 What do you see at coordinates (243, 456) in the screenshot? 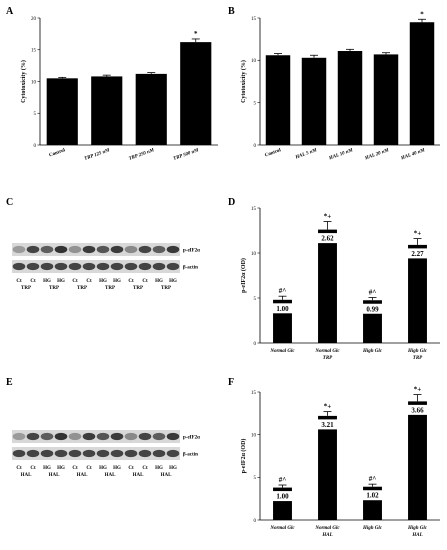
I see `y-axis-label: p-eIF2α (OD)` at bounding box center [243, 456].